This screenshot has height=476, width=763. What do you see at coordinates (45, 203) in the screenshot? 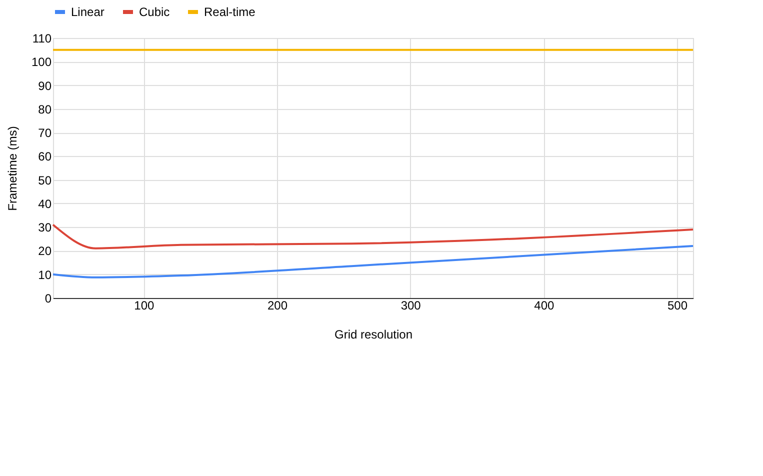
I see `y-tick-label: 40` at bounding box center [45, 203].